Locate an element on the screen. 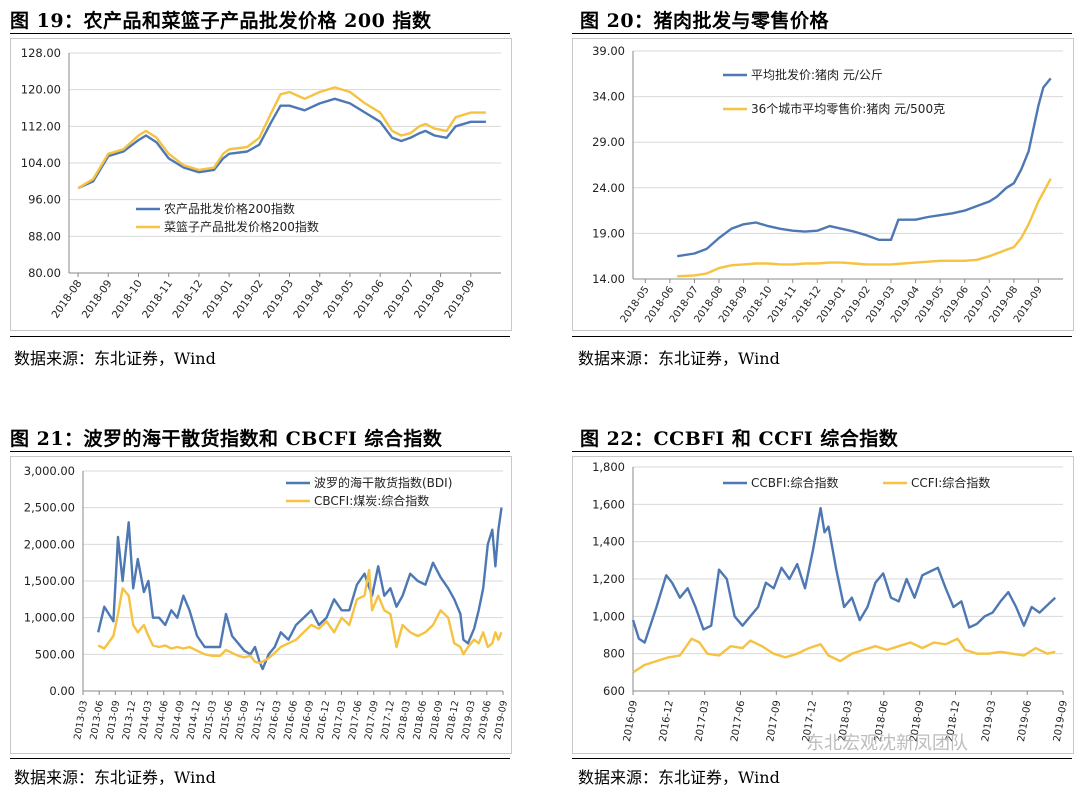  x-tick-label: 2015-03 is located at coordinates (210, 720).